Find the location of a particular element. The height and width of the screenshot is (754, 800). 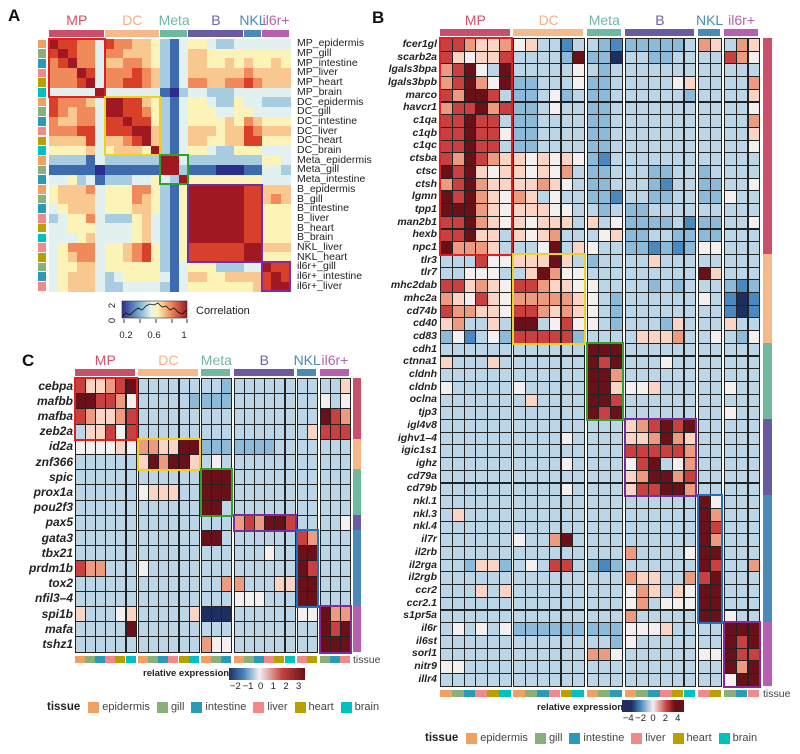

row-label: MP_intestine is located at coordinates (327, 62).